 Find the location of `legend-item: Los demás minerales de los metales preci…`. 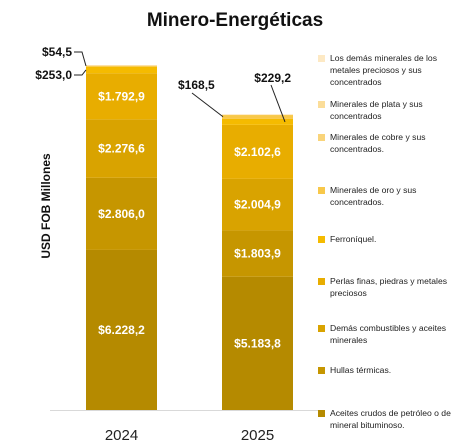

legend-item: Los demás minerales de los metales preci… is located at coordinates (393, 70).